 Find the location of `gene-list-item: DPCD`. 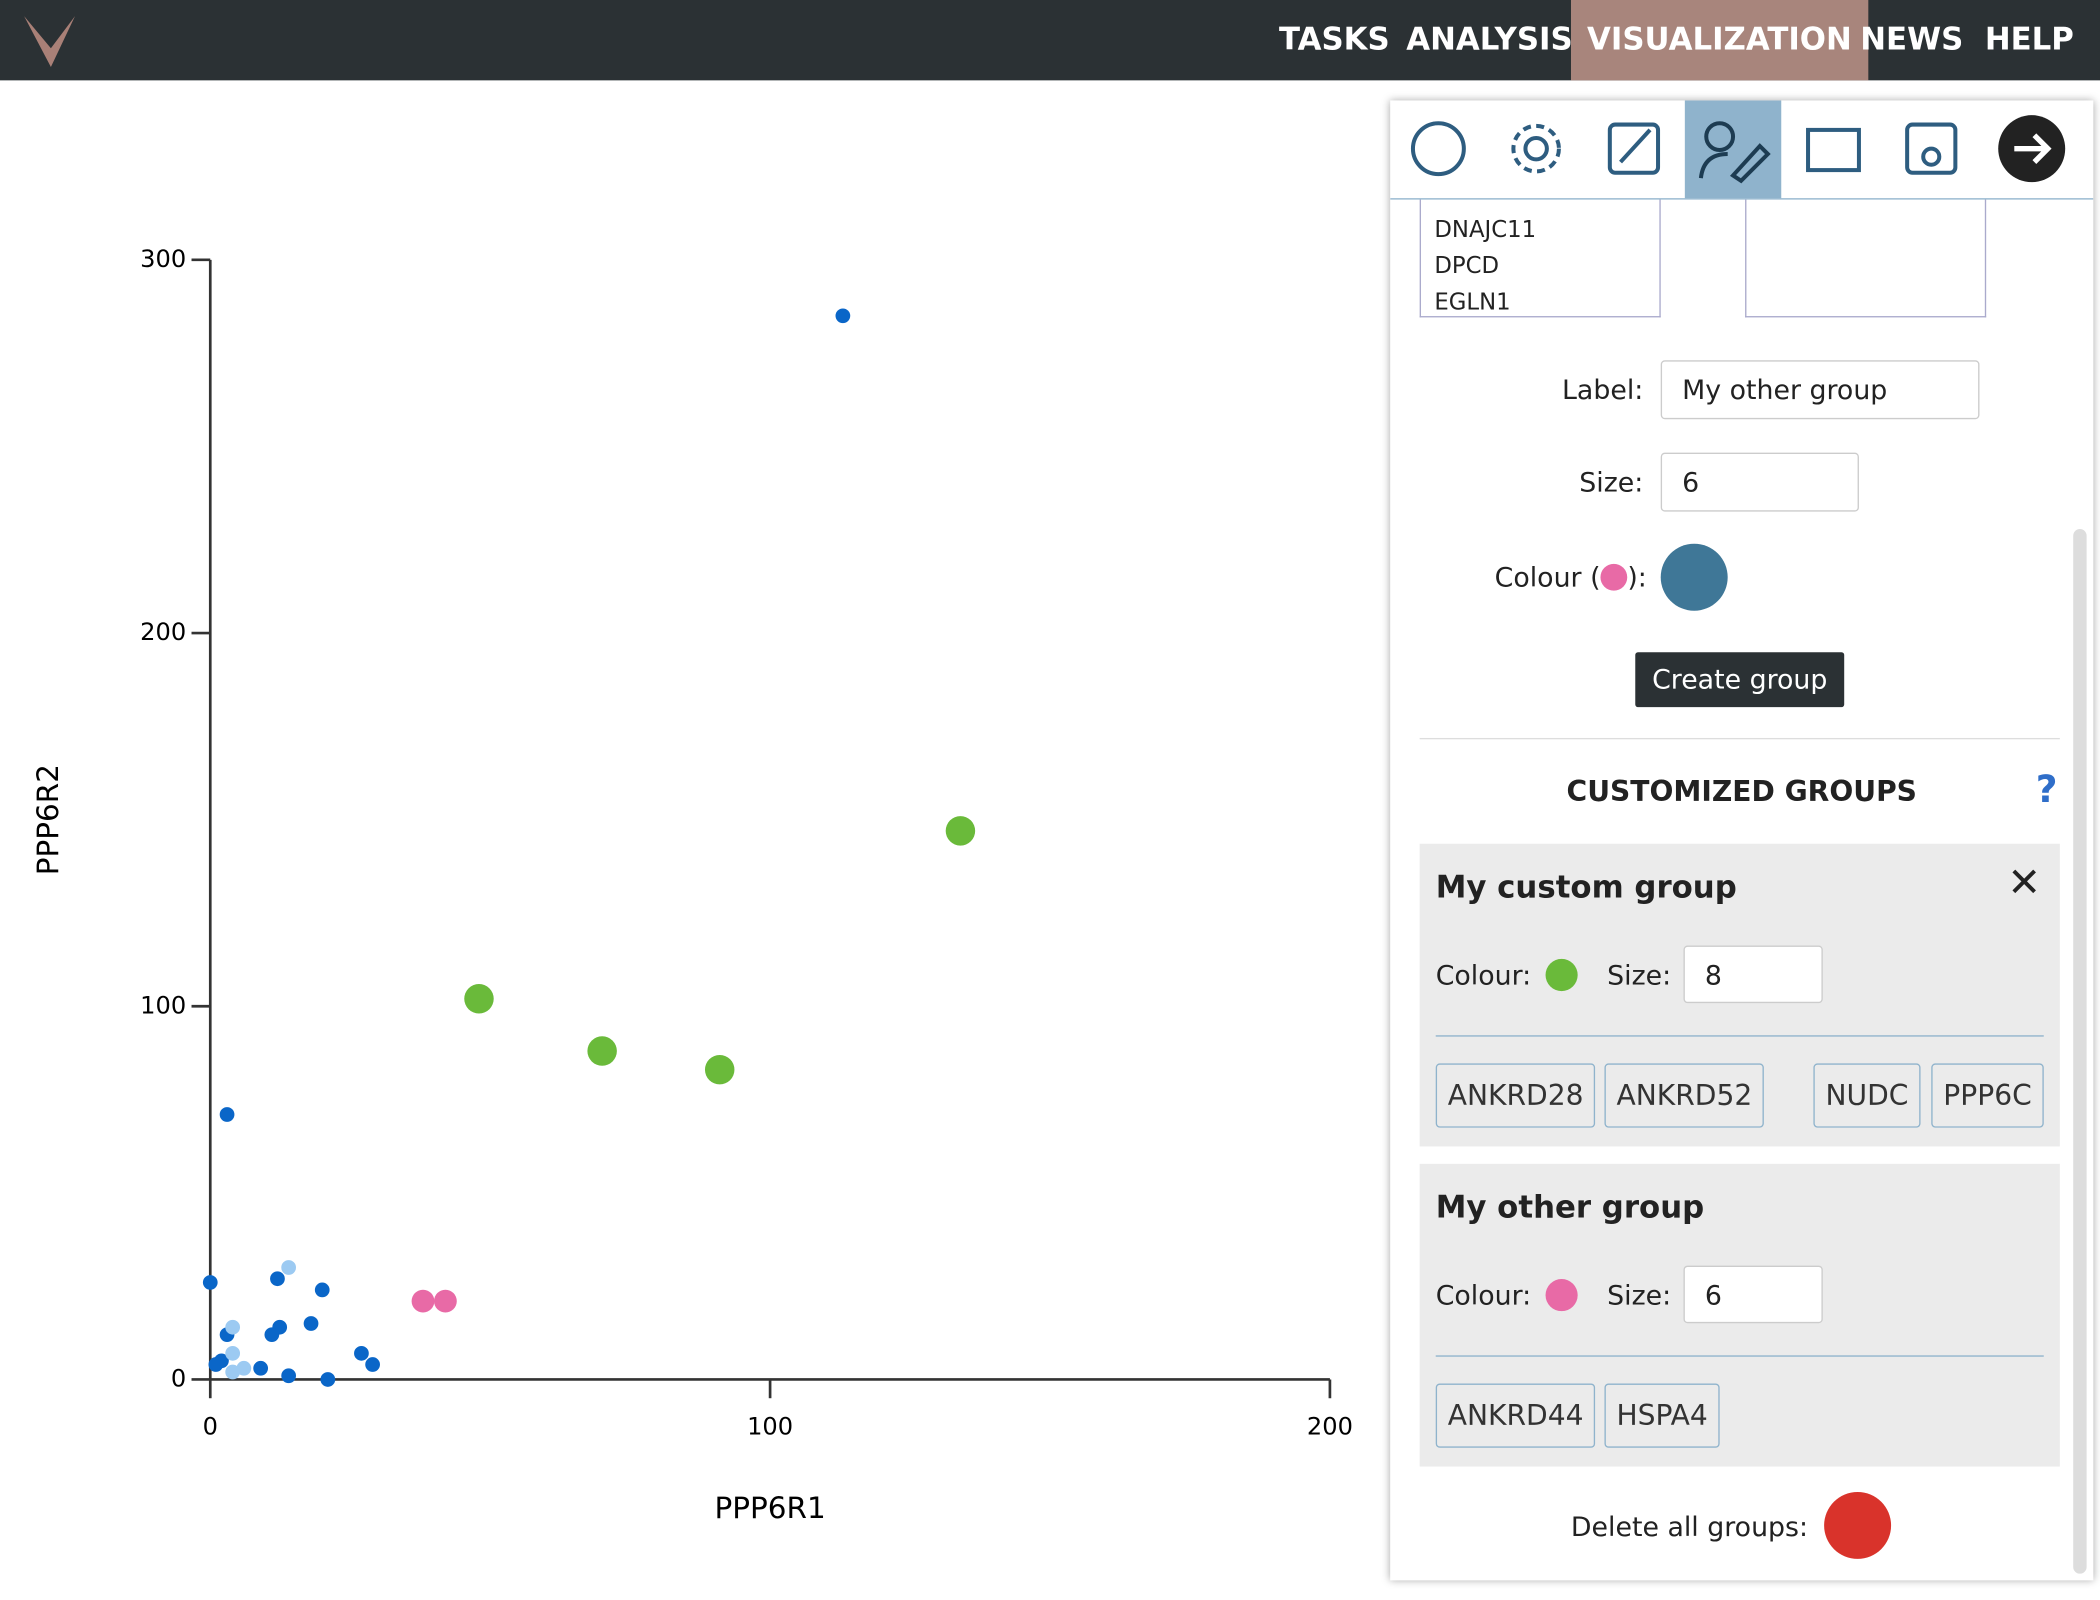

gene-list-item: DPCD is located at coordinates (1467, 266).